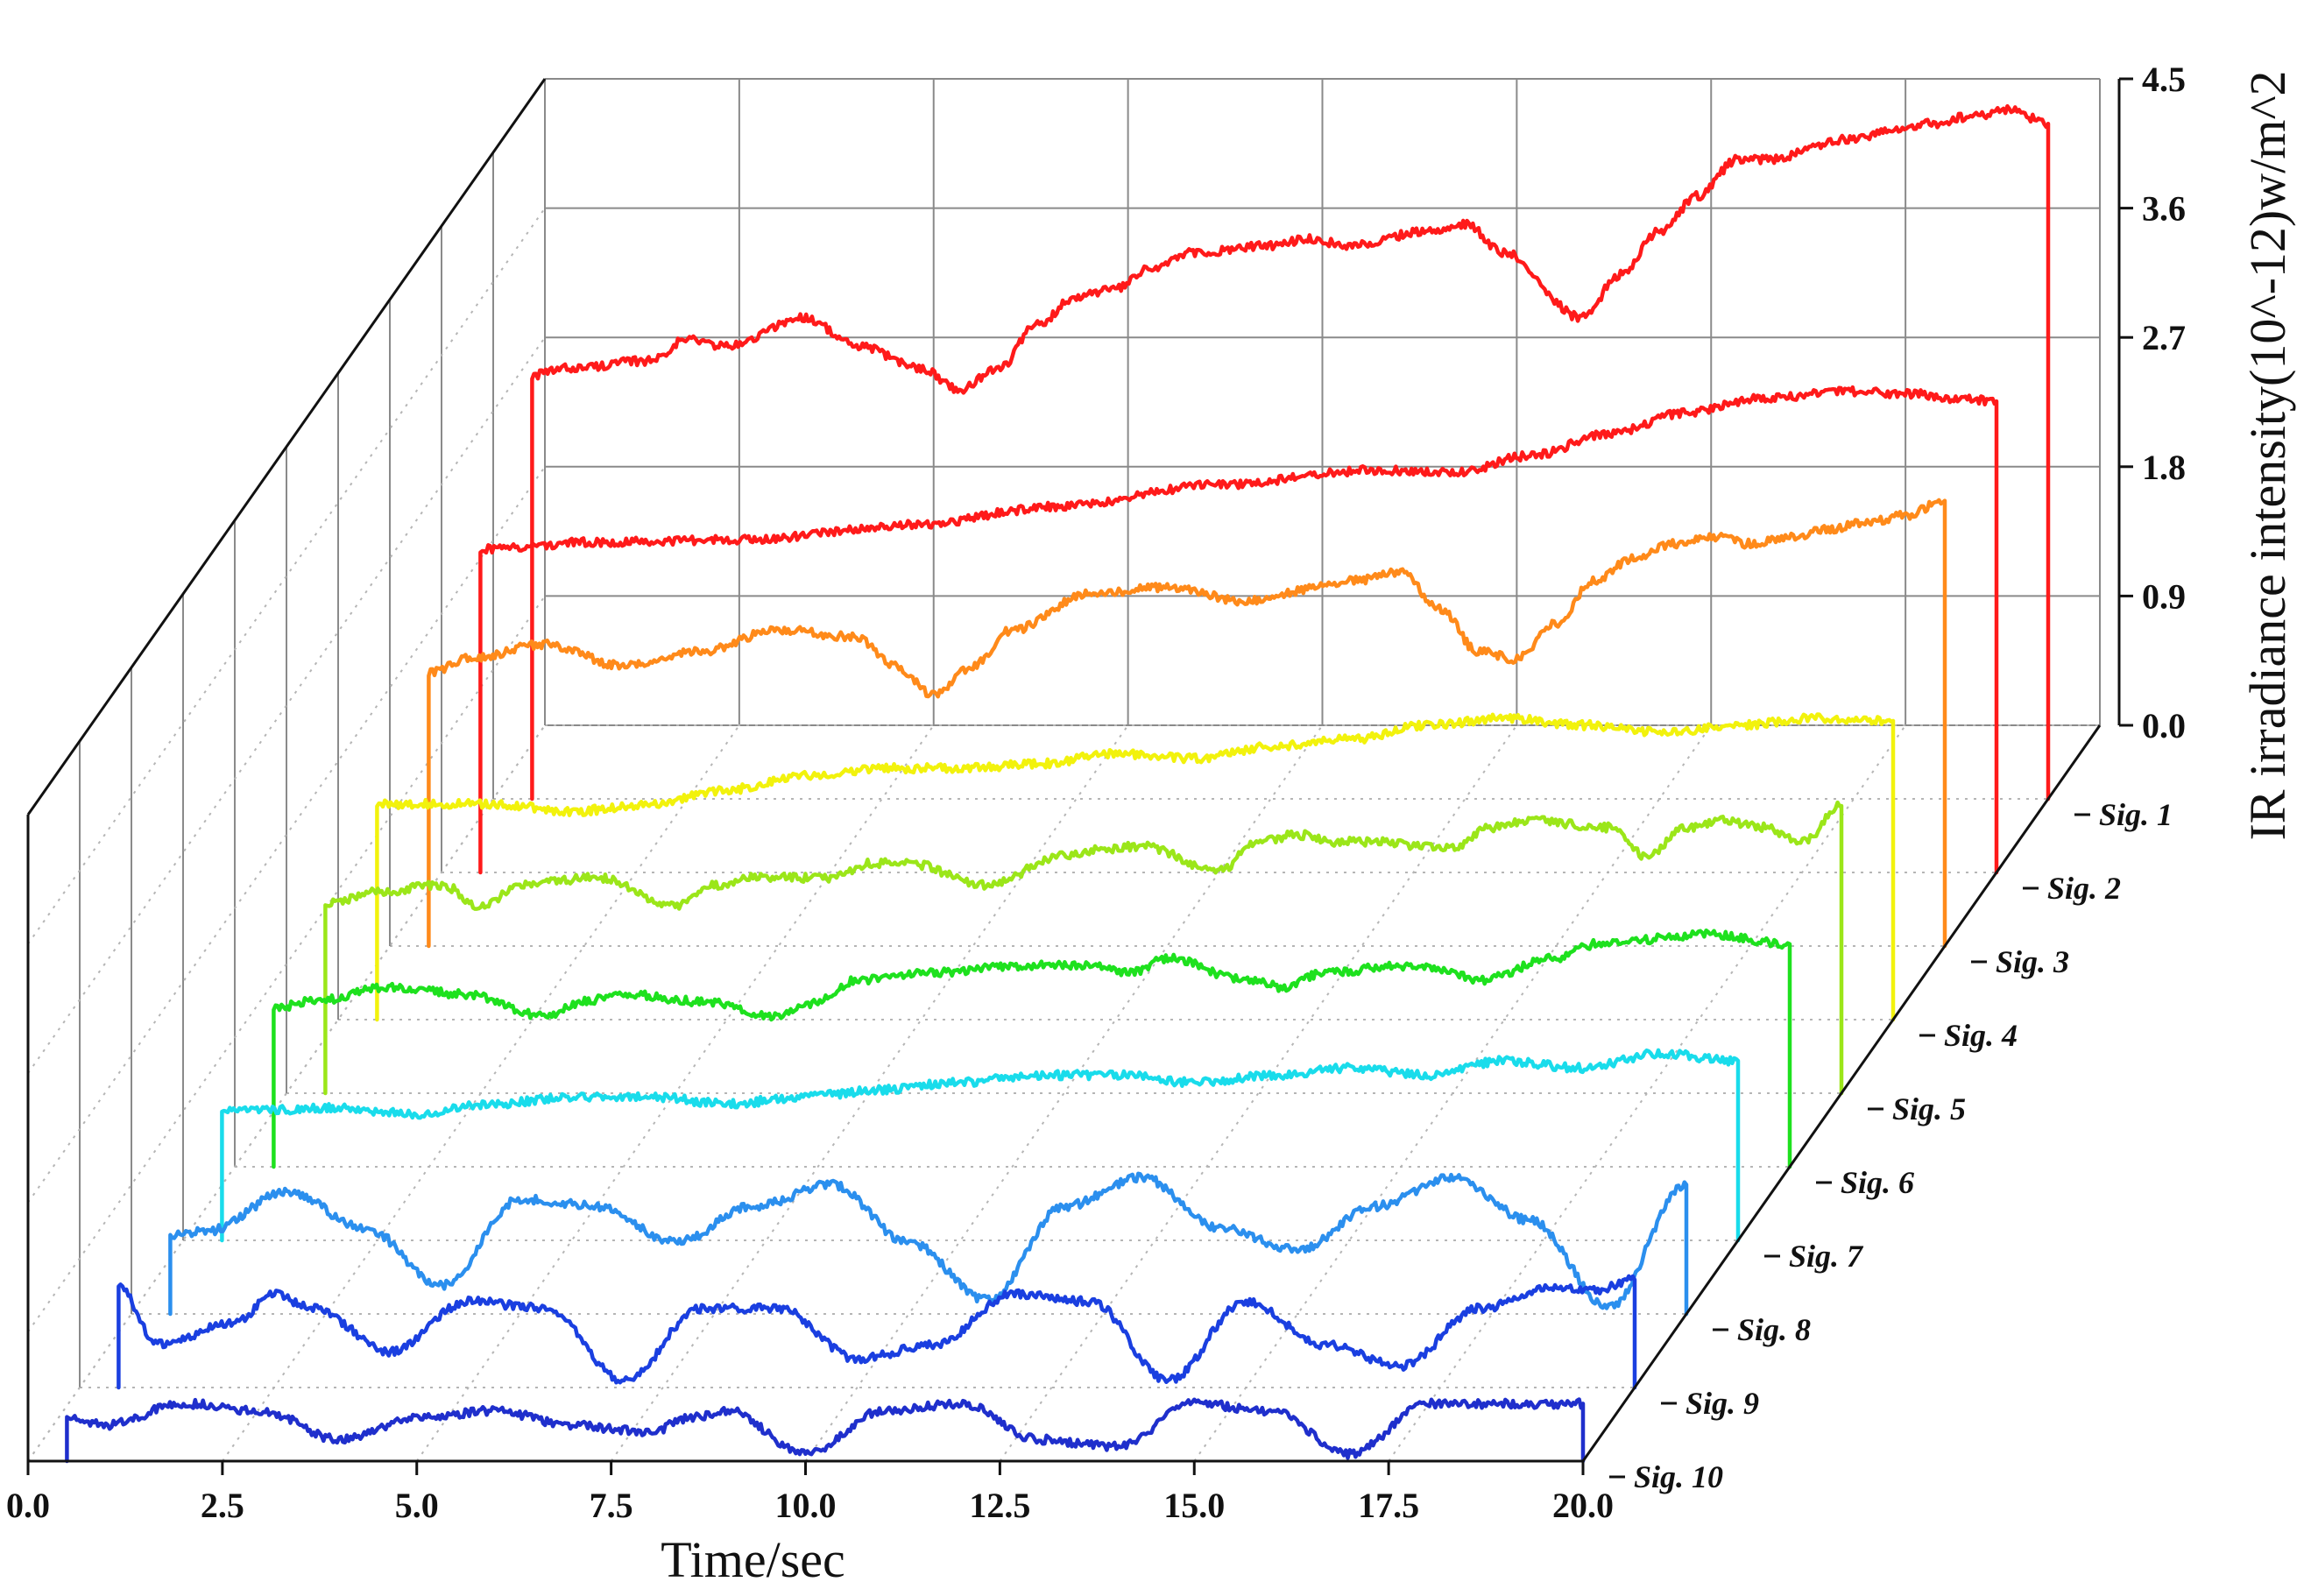 The image size is (2318, 1596). What do you see at coordinates (222, 1505) in the screenshot?
I see `x-tick-label: 2.5` at bounding box center [222, 1505].